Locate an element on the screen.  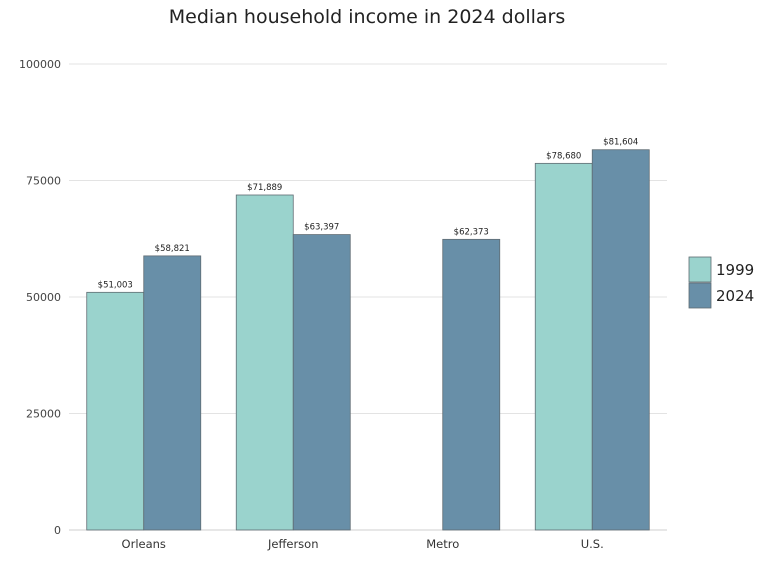
bar-1999-us is located at coordinates (563, 346).